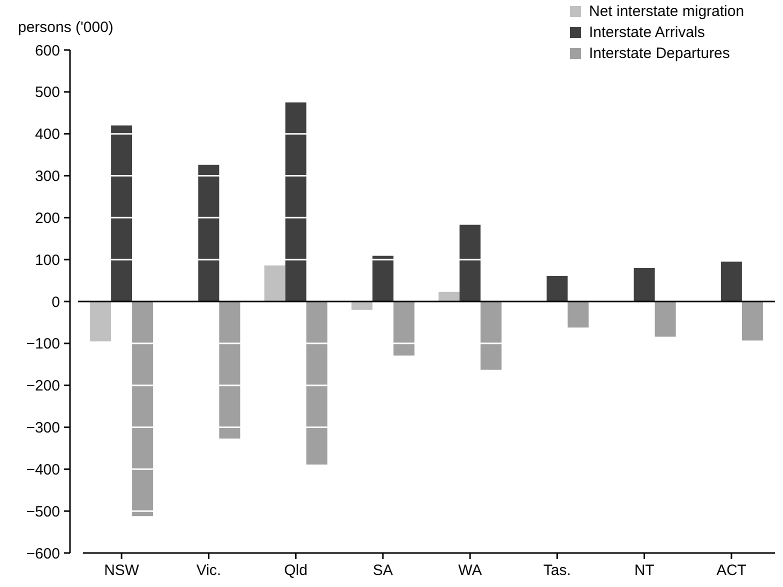 The image size is (783, 587). What do you see at coordinates (47, 260) in the screenshot?
I see `y-tick-label: 100` at bounding box center [47, 260].